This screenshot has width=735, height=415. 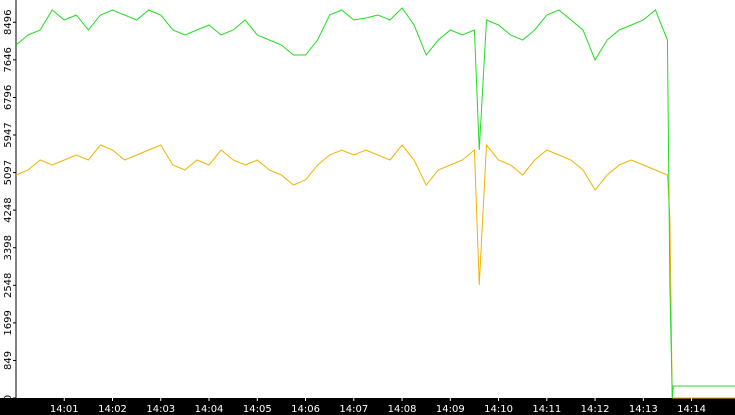 I want to click on x-tick-label: 14:09, so click(x=450, y=409).